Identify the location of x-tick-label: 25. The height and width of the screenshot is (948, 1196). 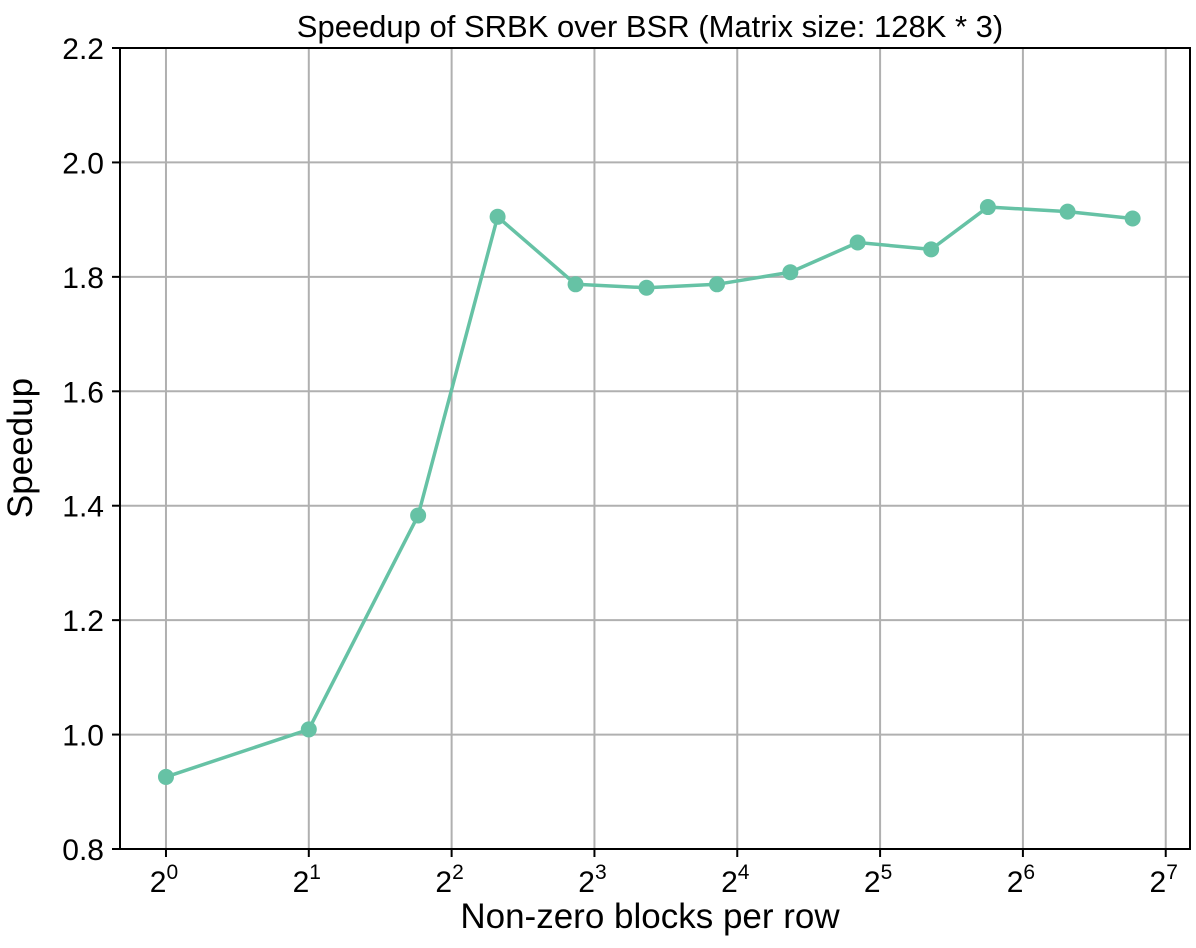
(878, 880).